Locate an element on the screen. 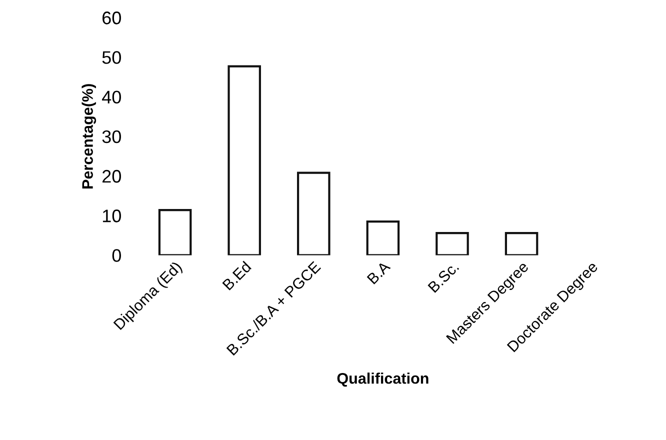 This screenshot has height=440, width=666. x-tick-label: B.A is located at coordinates (378, 272).